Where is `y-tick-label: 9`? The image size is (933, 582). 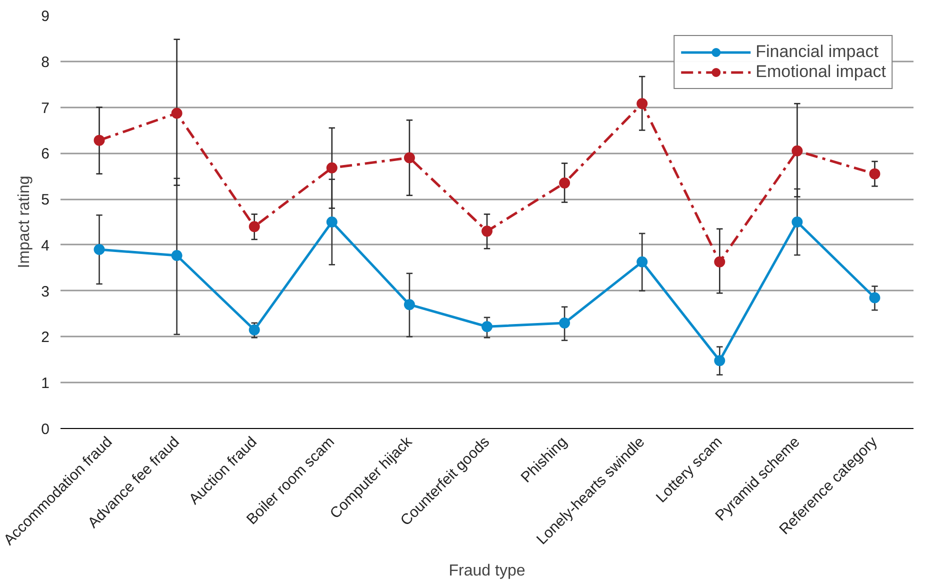 y-tick-label: 9 is located at coordinates (45, 16).